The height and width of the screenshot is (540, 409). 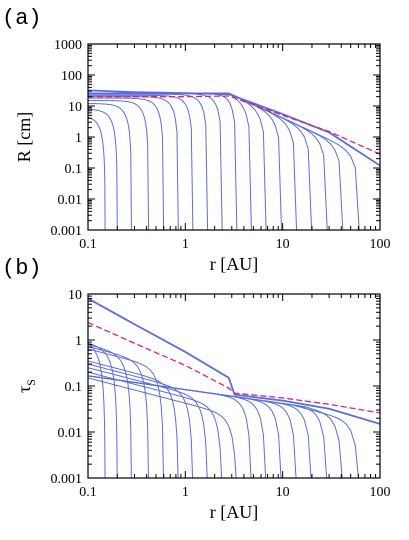 I want to click on panel-label: (b), so click(x=22, y=268).